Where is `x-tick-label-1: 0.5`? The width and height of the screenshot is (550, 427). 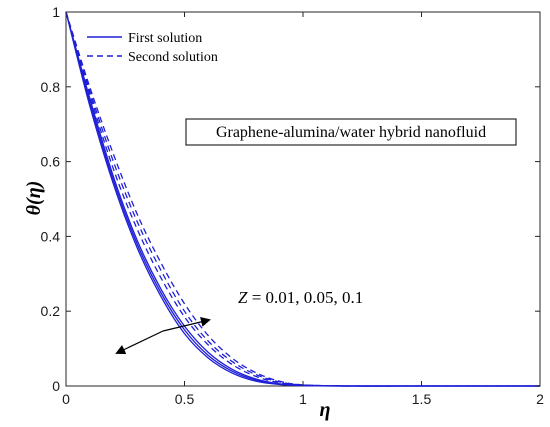
x-tick-label-1: 0.5 is located at coordinates (185, 399).